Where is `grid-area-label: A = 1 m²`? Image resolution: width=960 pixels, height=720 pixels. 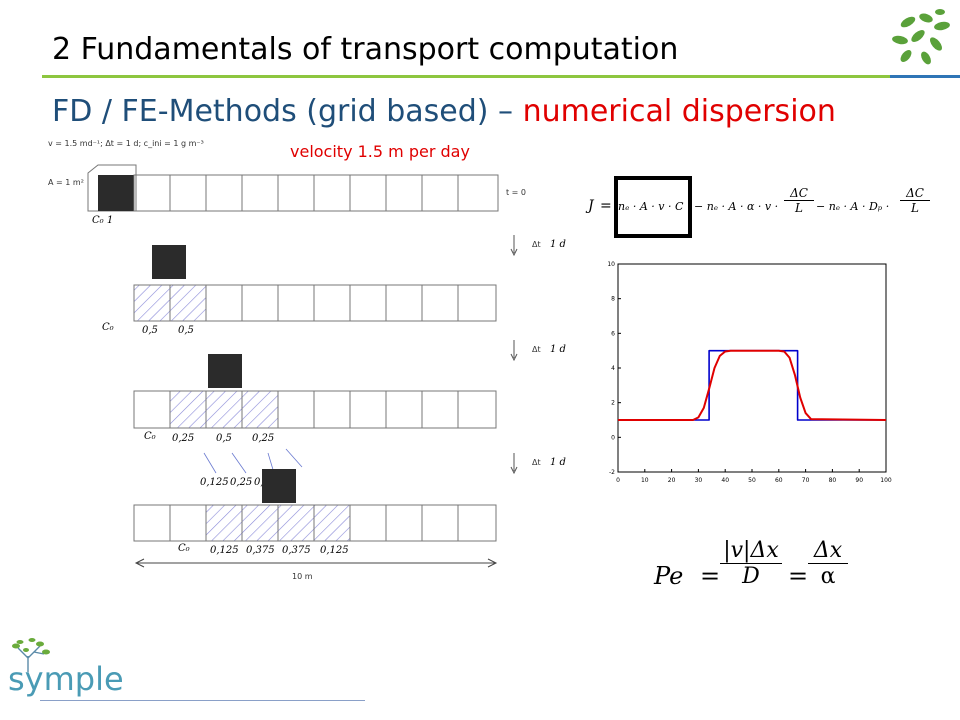 grid-area-label: A = 1 m² is located at coordinates (66, 182).